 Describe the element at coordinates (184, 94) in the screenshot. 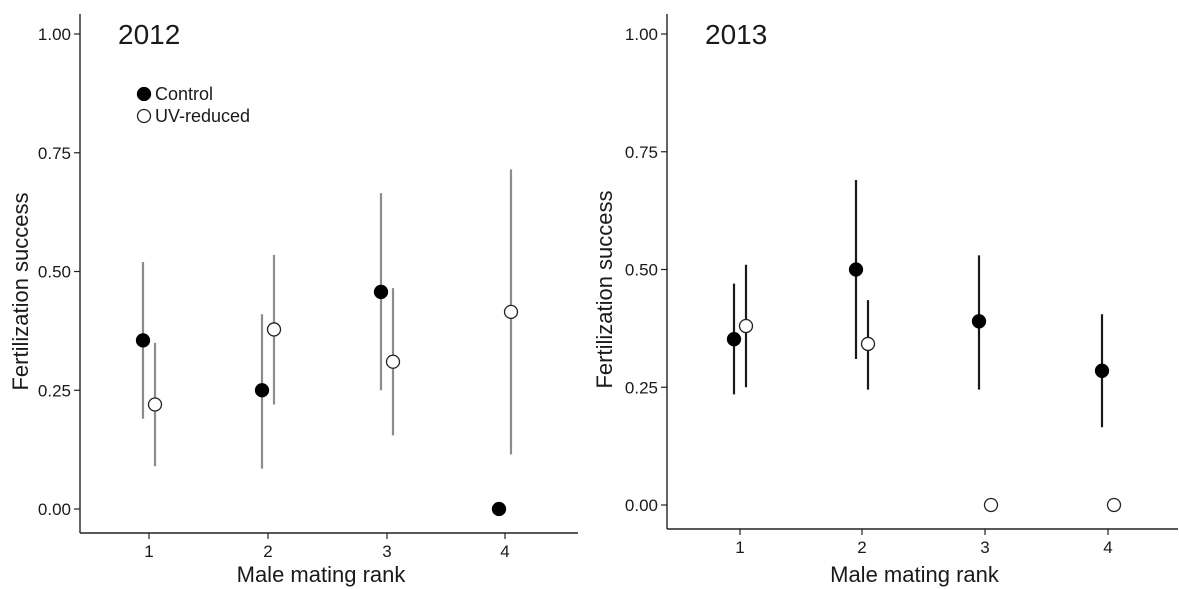

I see `legend-label: Control` at that location.